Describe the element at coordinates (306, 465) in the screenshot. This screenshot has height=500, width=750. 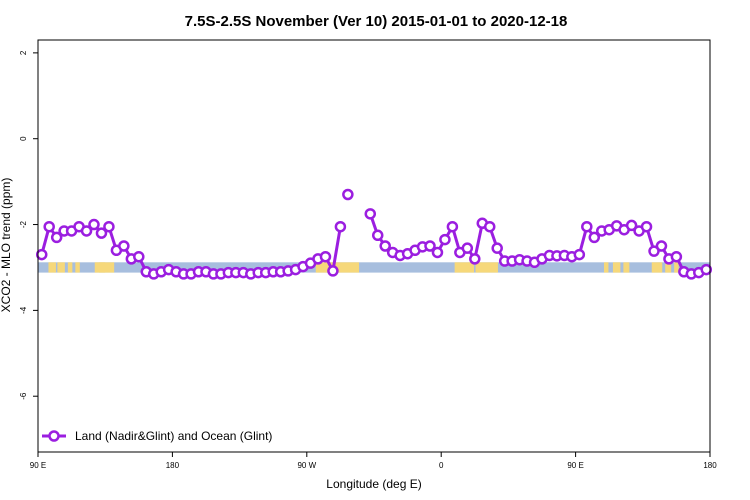
I see `x-tick-label: 90 W` at that location.